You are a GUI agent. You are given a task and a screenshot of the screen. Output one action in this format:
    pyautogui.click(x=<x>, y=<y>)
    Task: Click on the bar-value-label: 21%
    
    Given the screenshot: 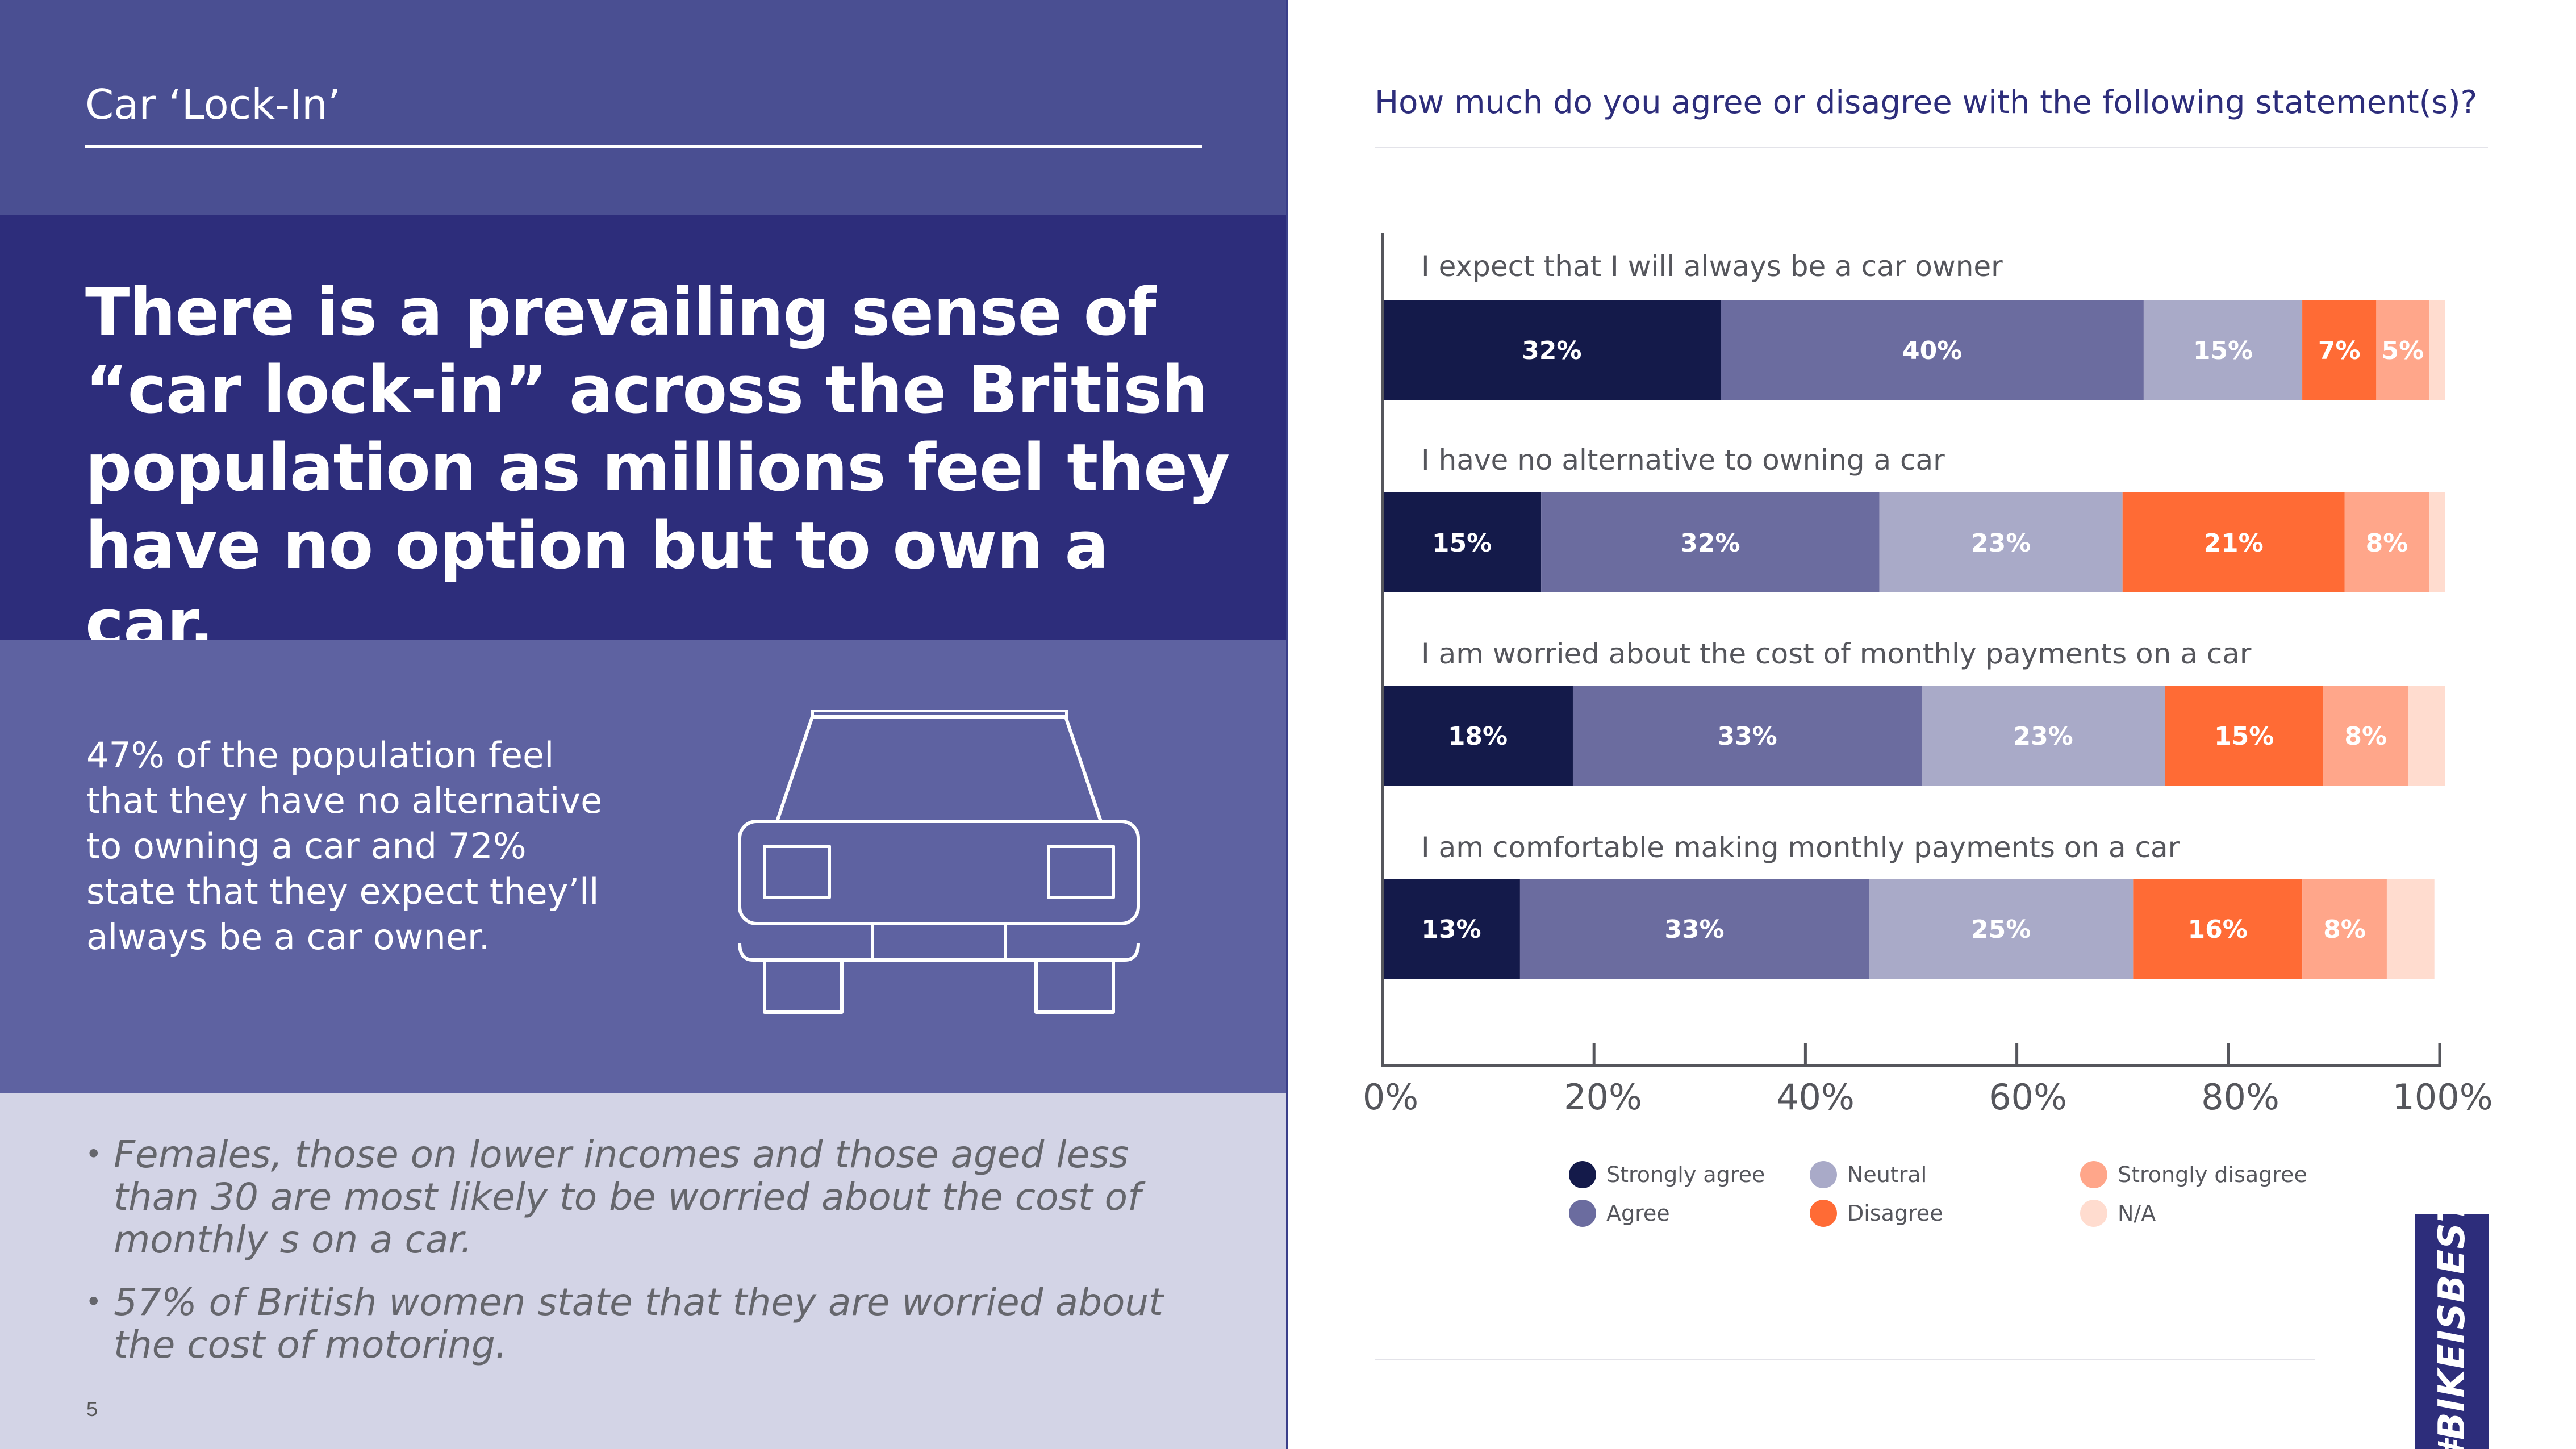 What is the action you would take?
    pyautogui.click(x=2233, y=544)
    